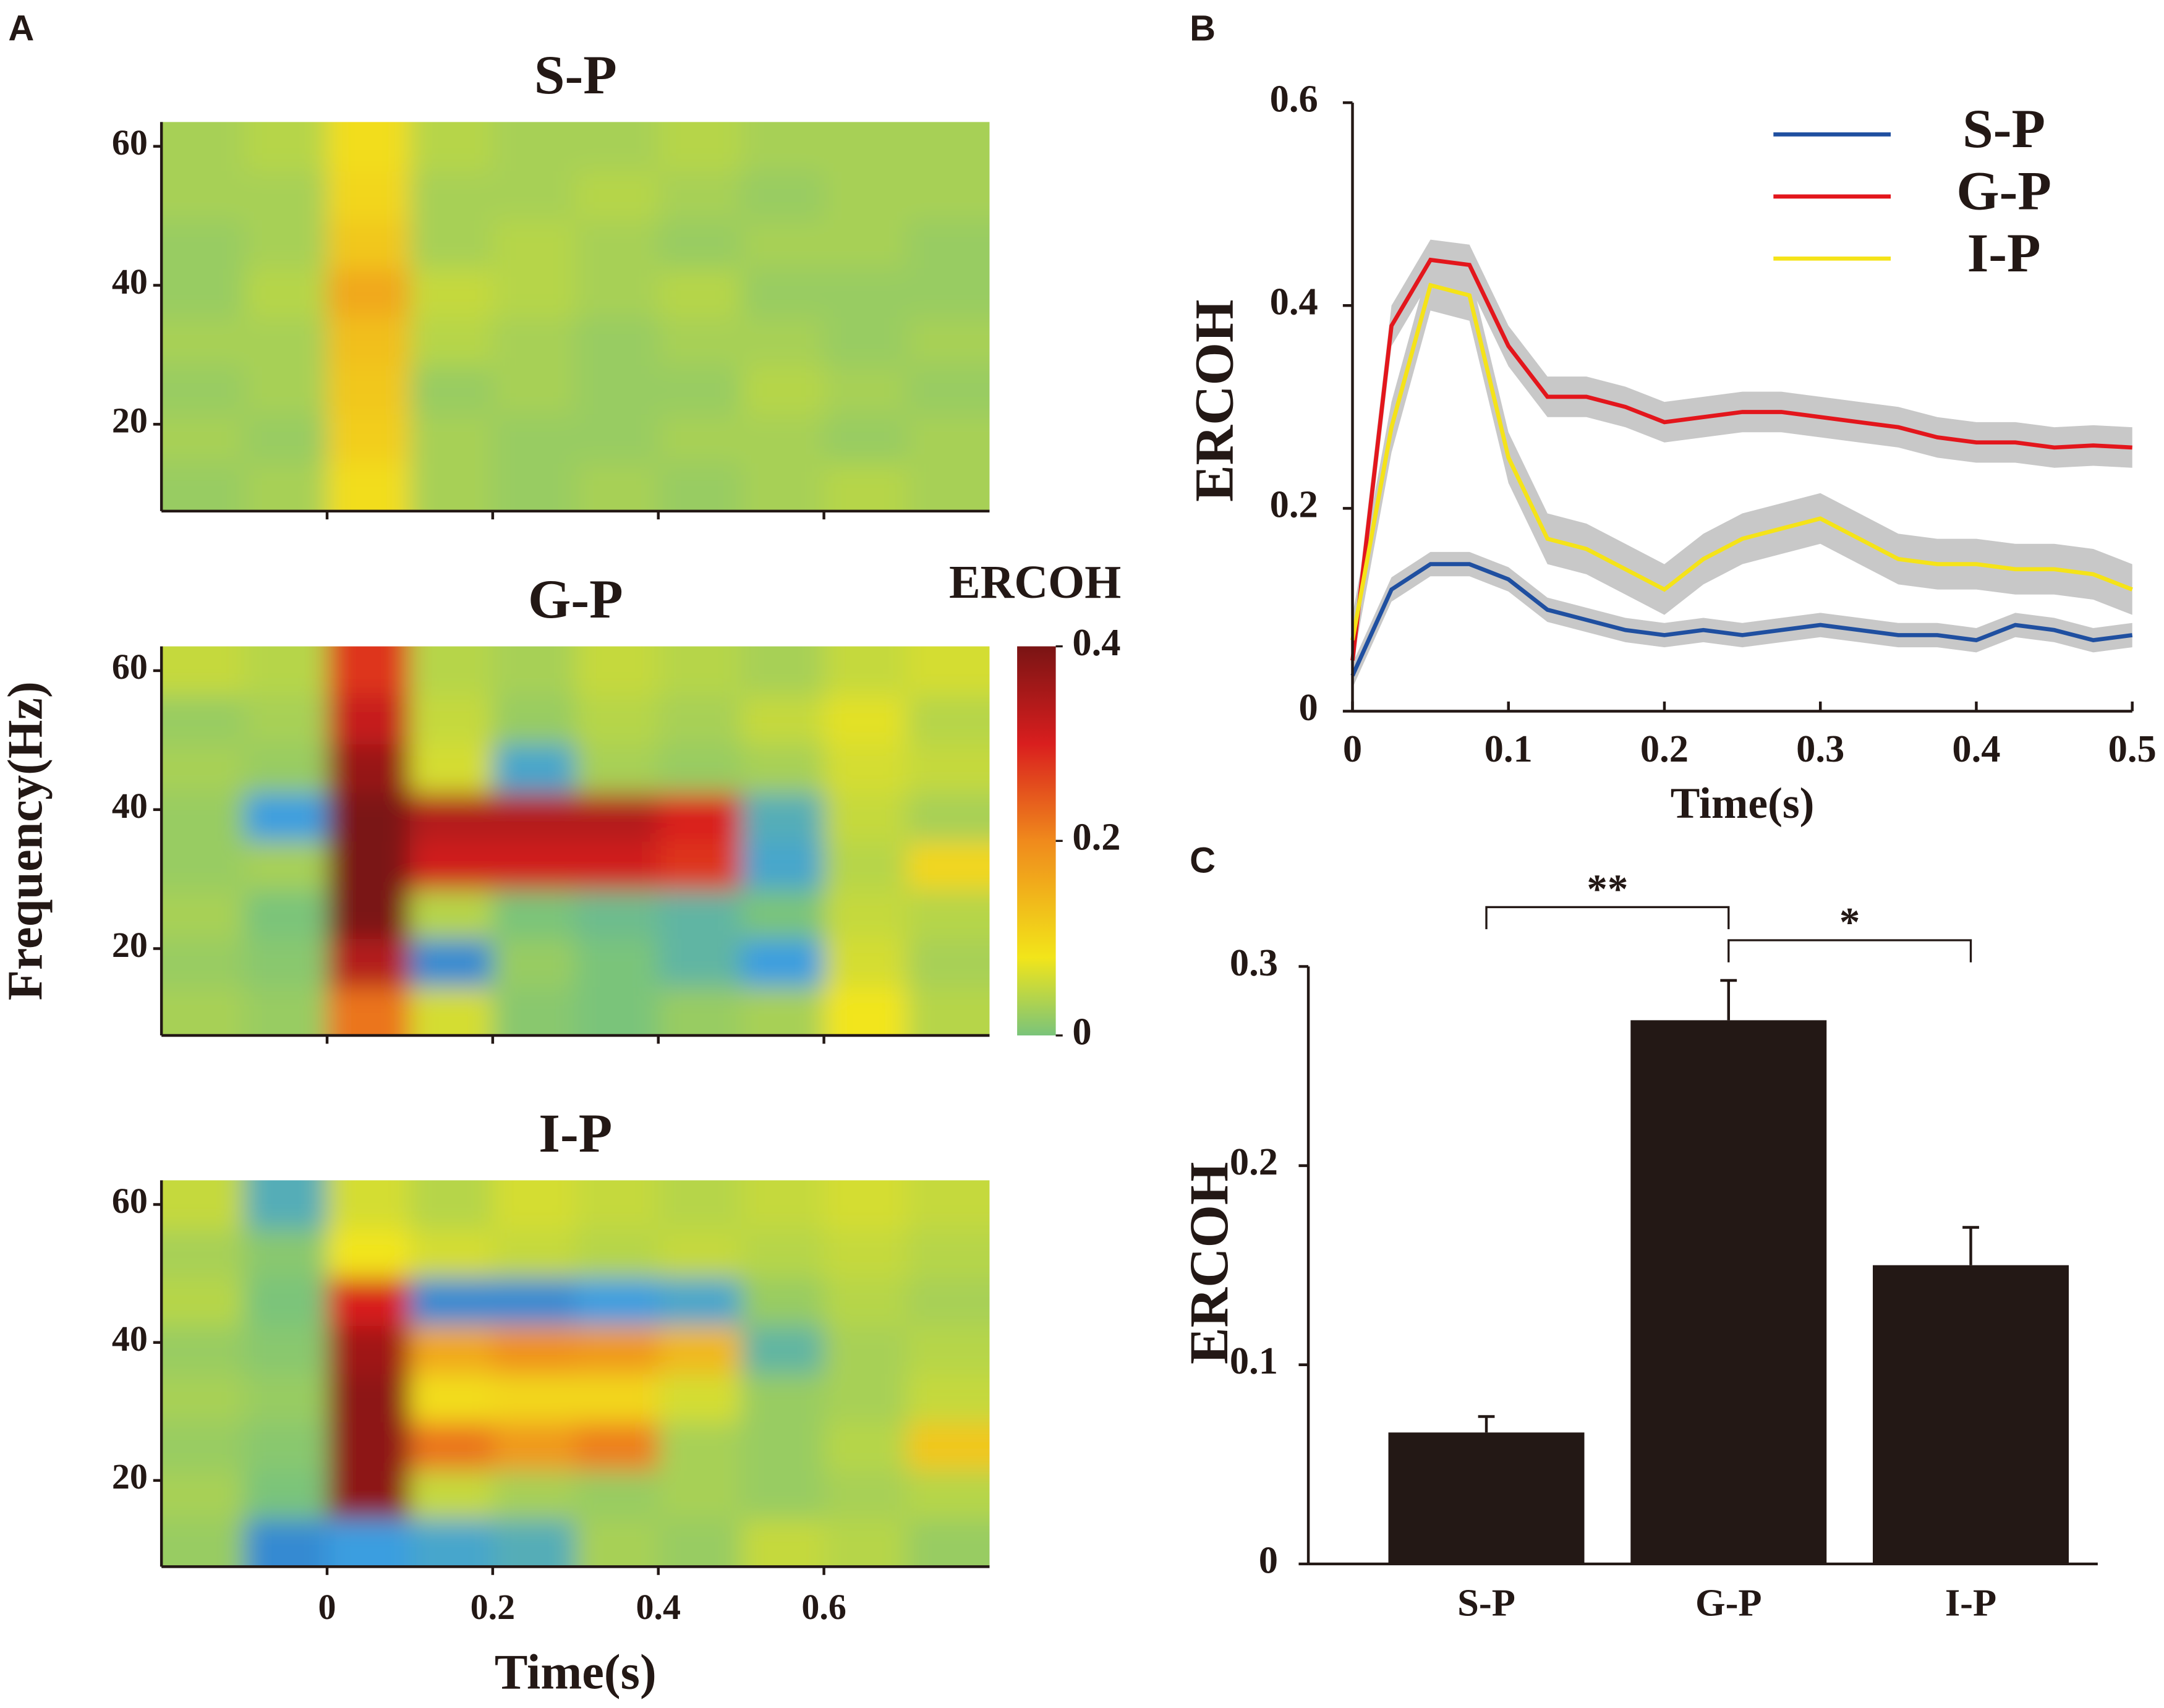 Image resolution: width=2164 pixels, height=1708 pixels. I want to click on x-tick-label: S-P, so click(1486, 1602).